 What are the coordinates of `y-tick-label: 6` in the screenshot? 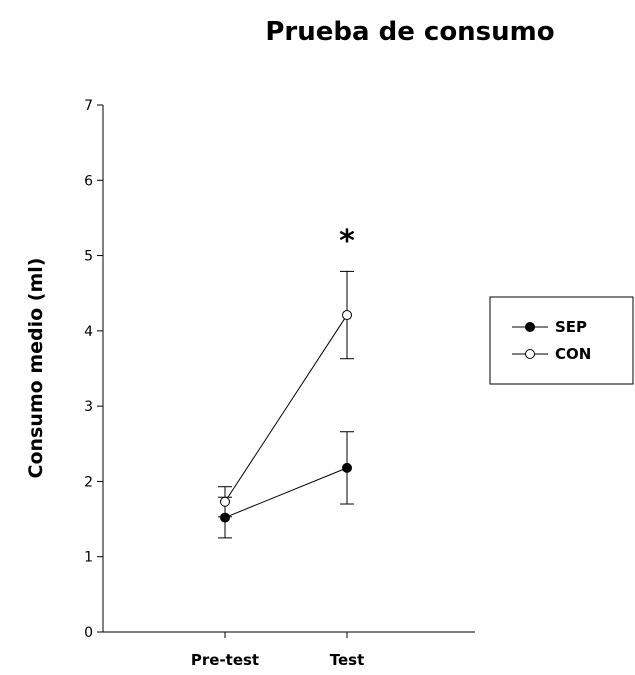 It's located at (88, 181).